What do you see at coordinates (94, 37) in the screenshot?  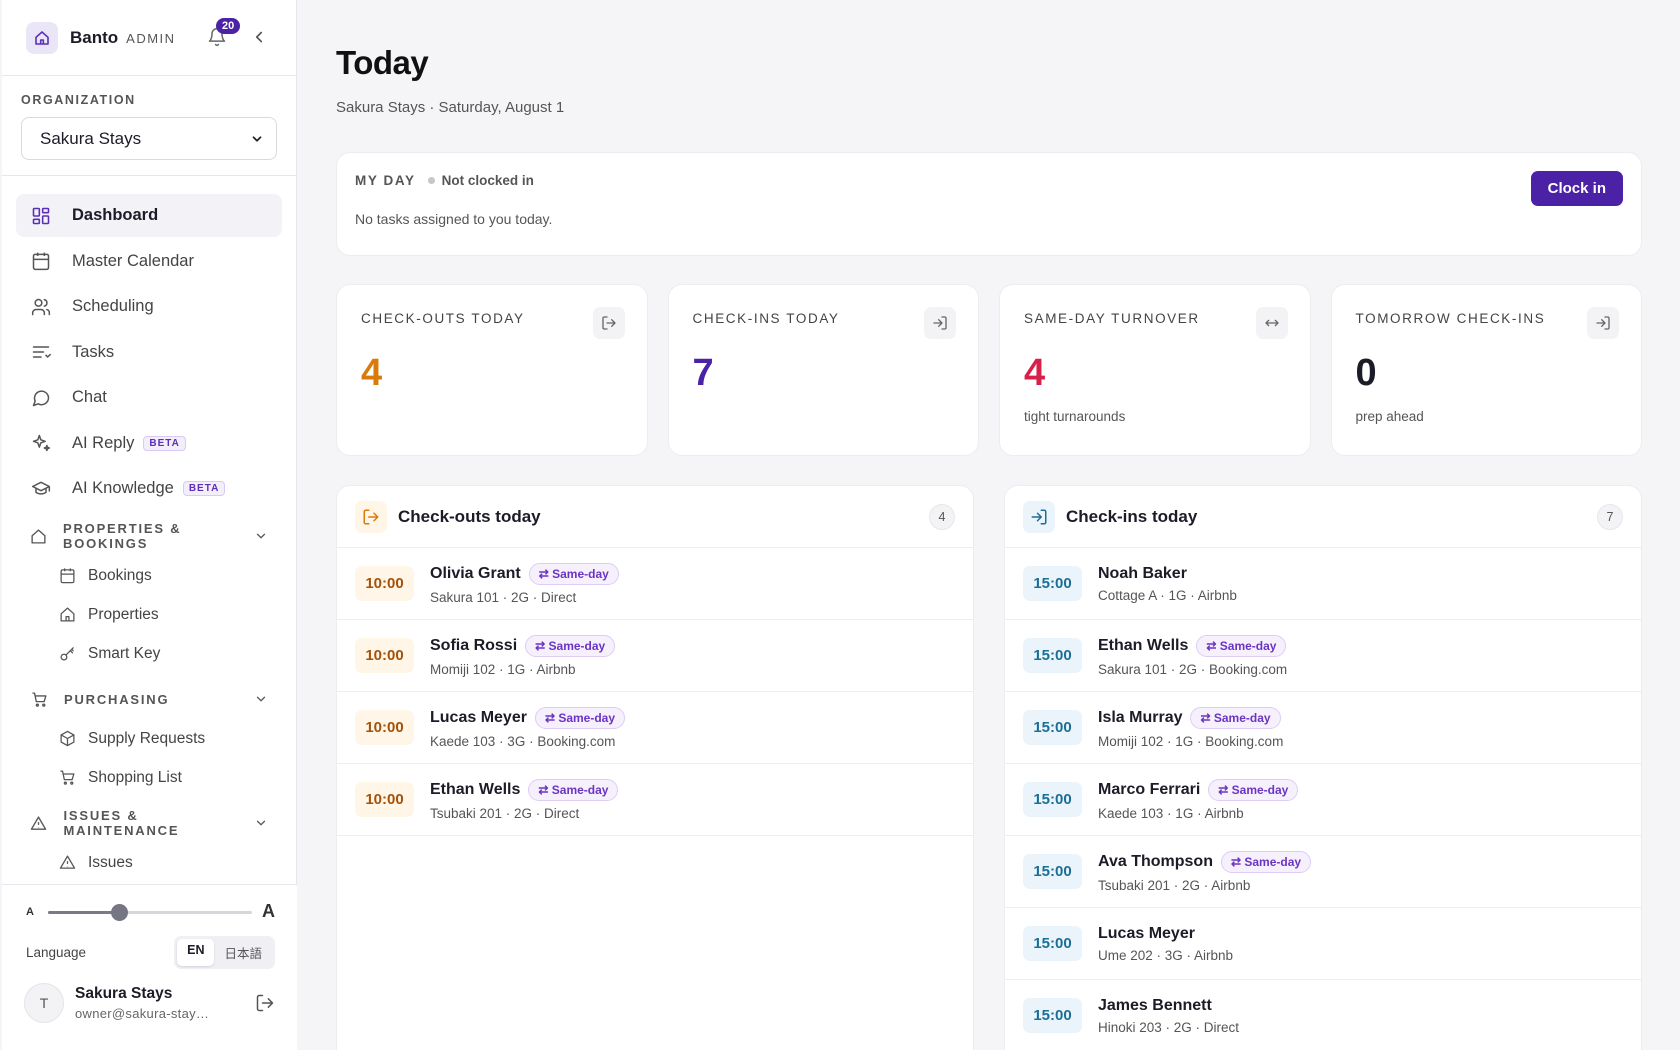 I see `brand-name: Banto` at bounding box center [94, 37].